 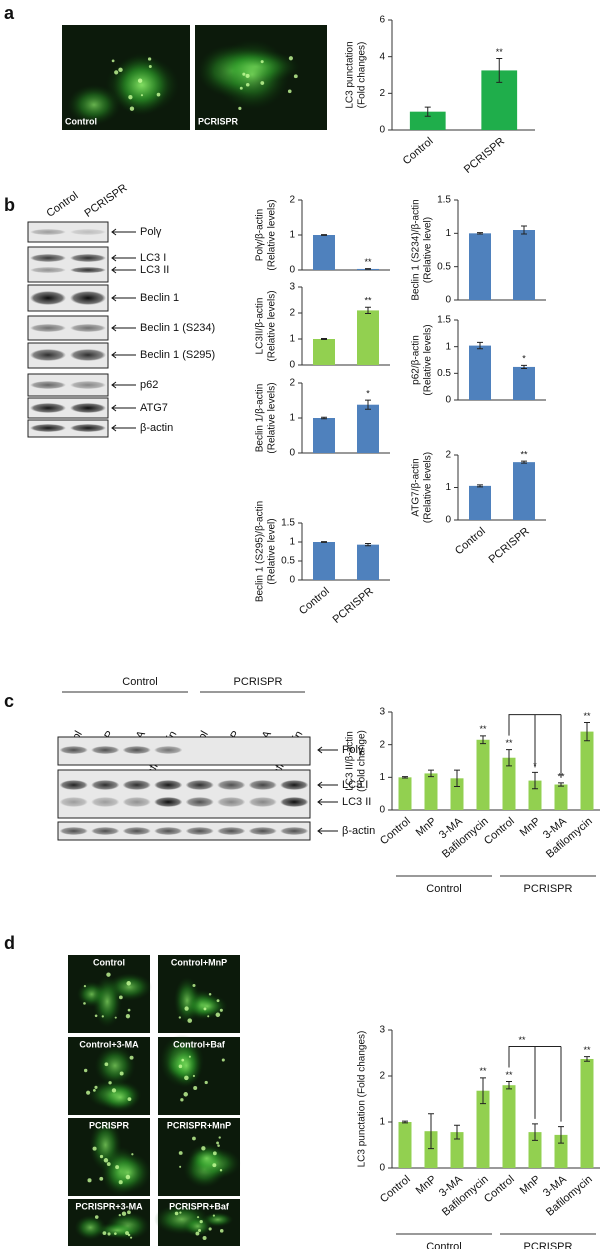 What do you see at coordinates (350, 761) in the screenshot?
I see `y-axis-label: LC3 II/β-actin` at bounding box center [350, 761].